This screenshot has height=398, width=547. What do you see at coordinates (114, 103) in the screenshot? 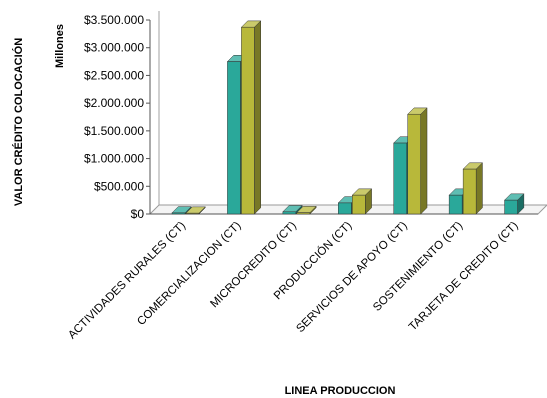
I see `y-tick-label: $2.000.000` at bounding box center [114, 103].